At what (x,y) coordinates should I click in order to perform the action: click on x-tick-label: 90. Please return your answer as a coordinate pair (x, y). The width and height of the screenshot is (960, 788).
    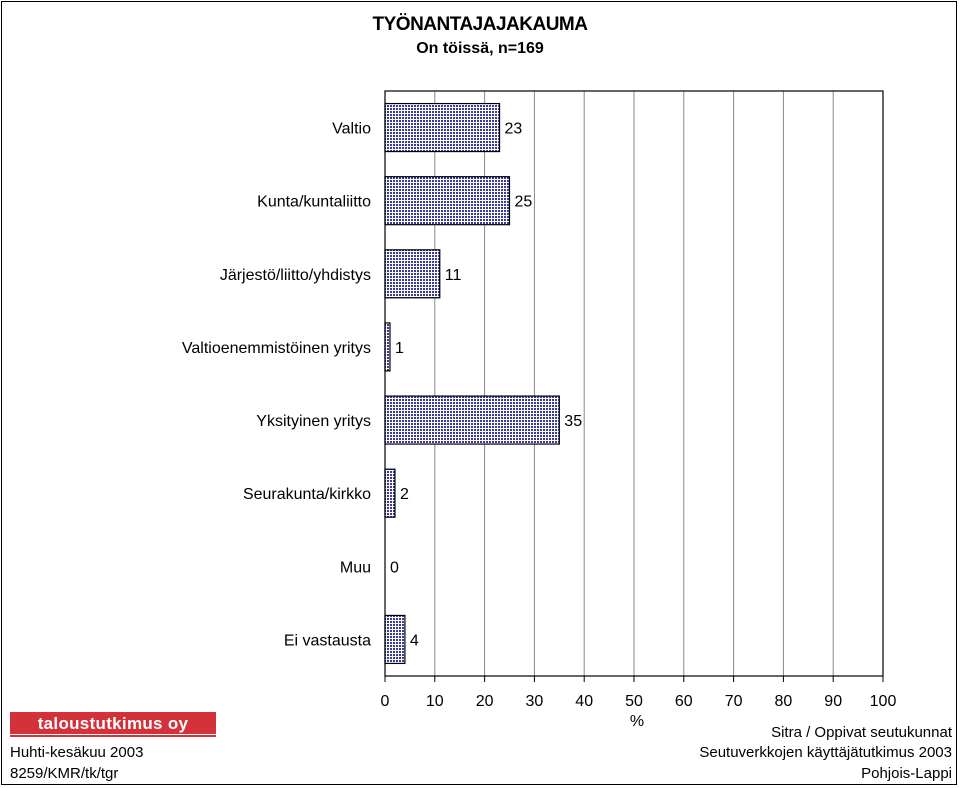
    Looking at the image, I should click on (833, 701).